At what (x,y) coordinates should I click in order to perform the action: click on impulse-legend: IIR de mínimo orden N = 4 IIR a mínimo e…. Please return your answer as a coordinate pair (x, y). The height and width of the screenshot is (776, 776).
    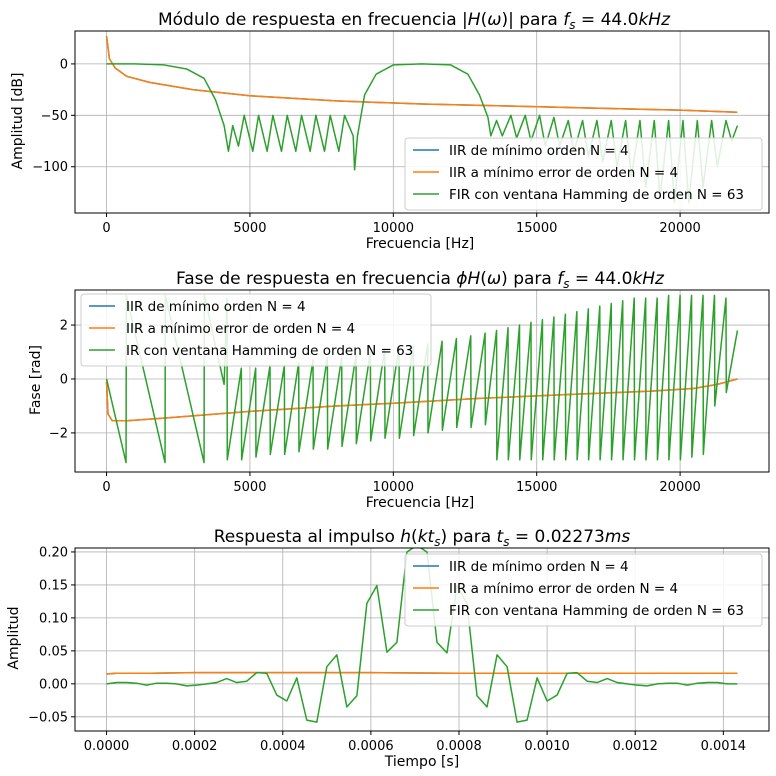
    Looking at the image, I should click on (583, 590).